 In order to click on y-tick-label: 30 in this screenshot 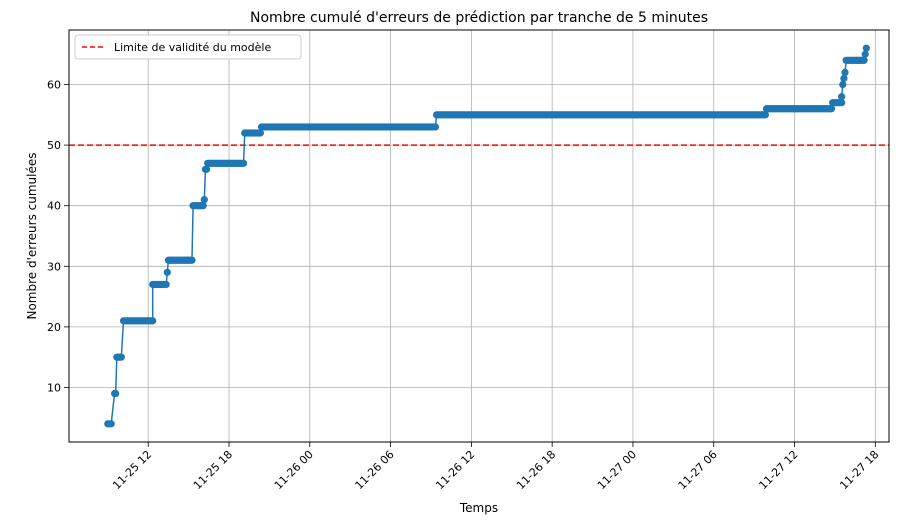, I will do `click(54, 266)`.